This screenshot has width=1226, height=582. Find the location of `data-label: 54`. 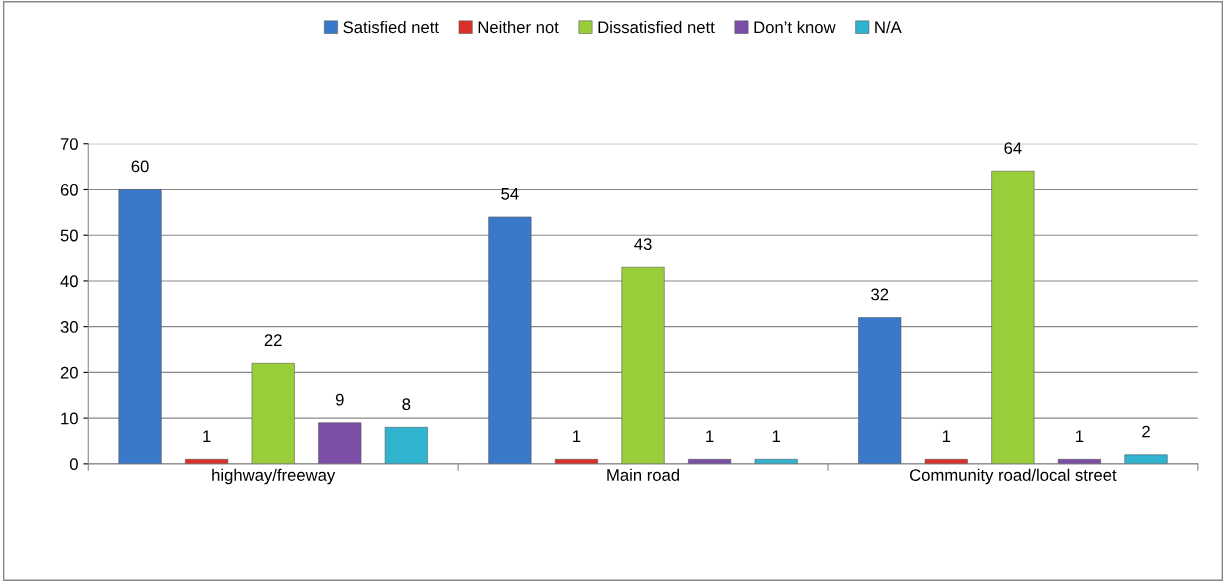

data-label: 54 is located at coordinates (510, 194).